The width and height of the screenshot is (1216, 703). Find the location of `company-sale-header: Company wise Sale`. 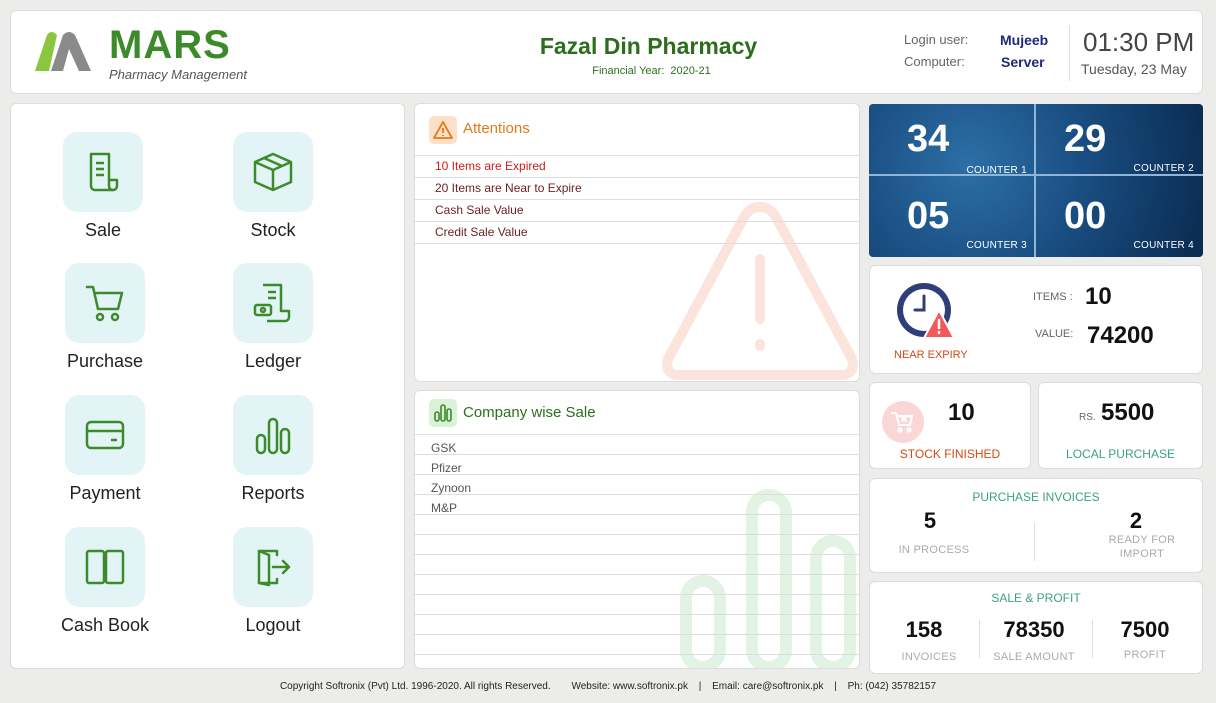

company-sale-header: Company wise Sale is located at coordinates (637, 413).